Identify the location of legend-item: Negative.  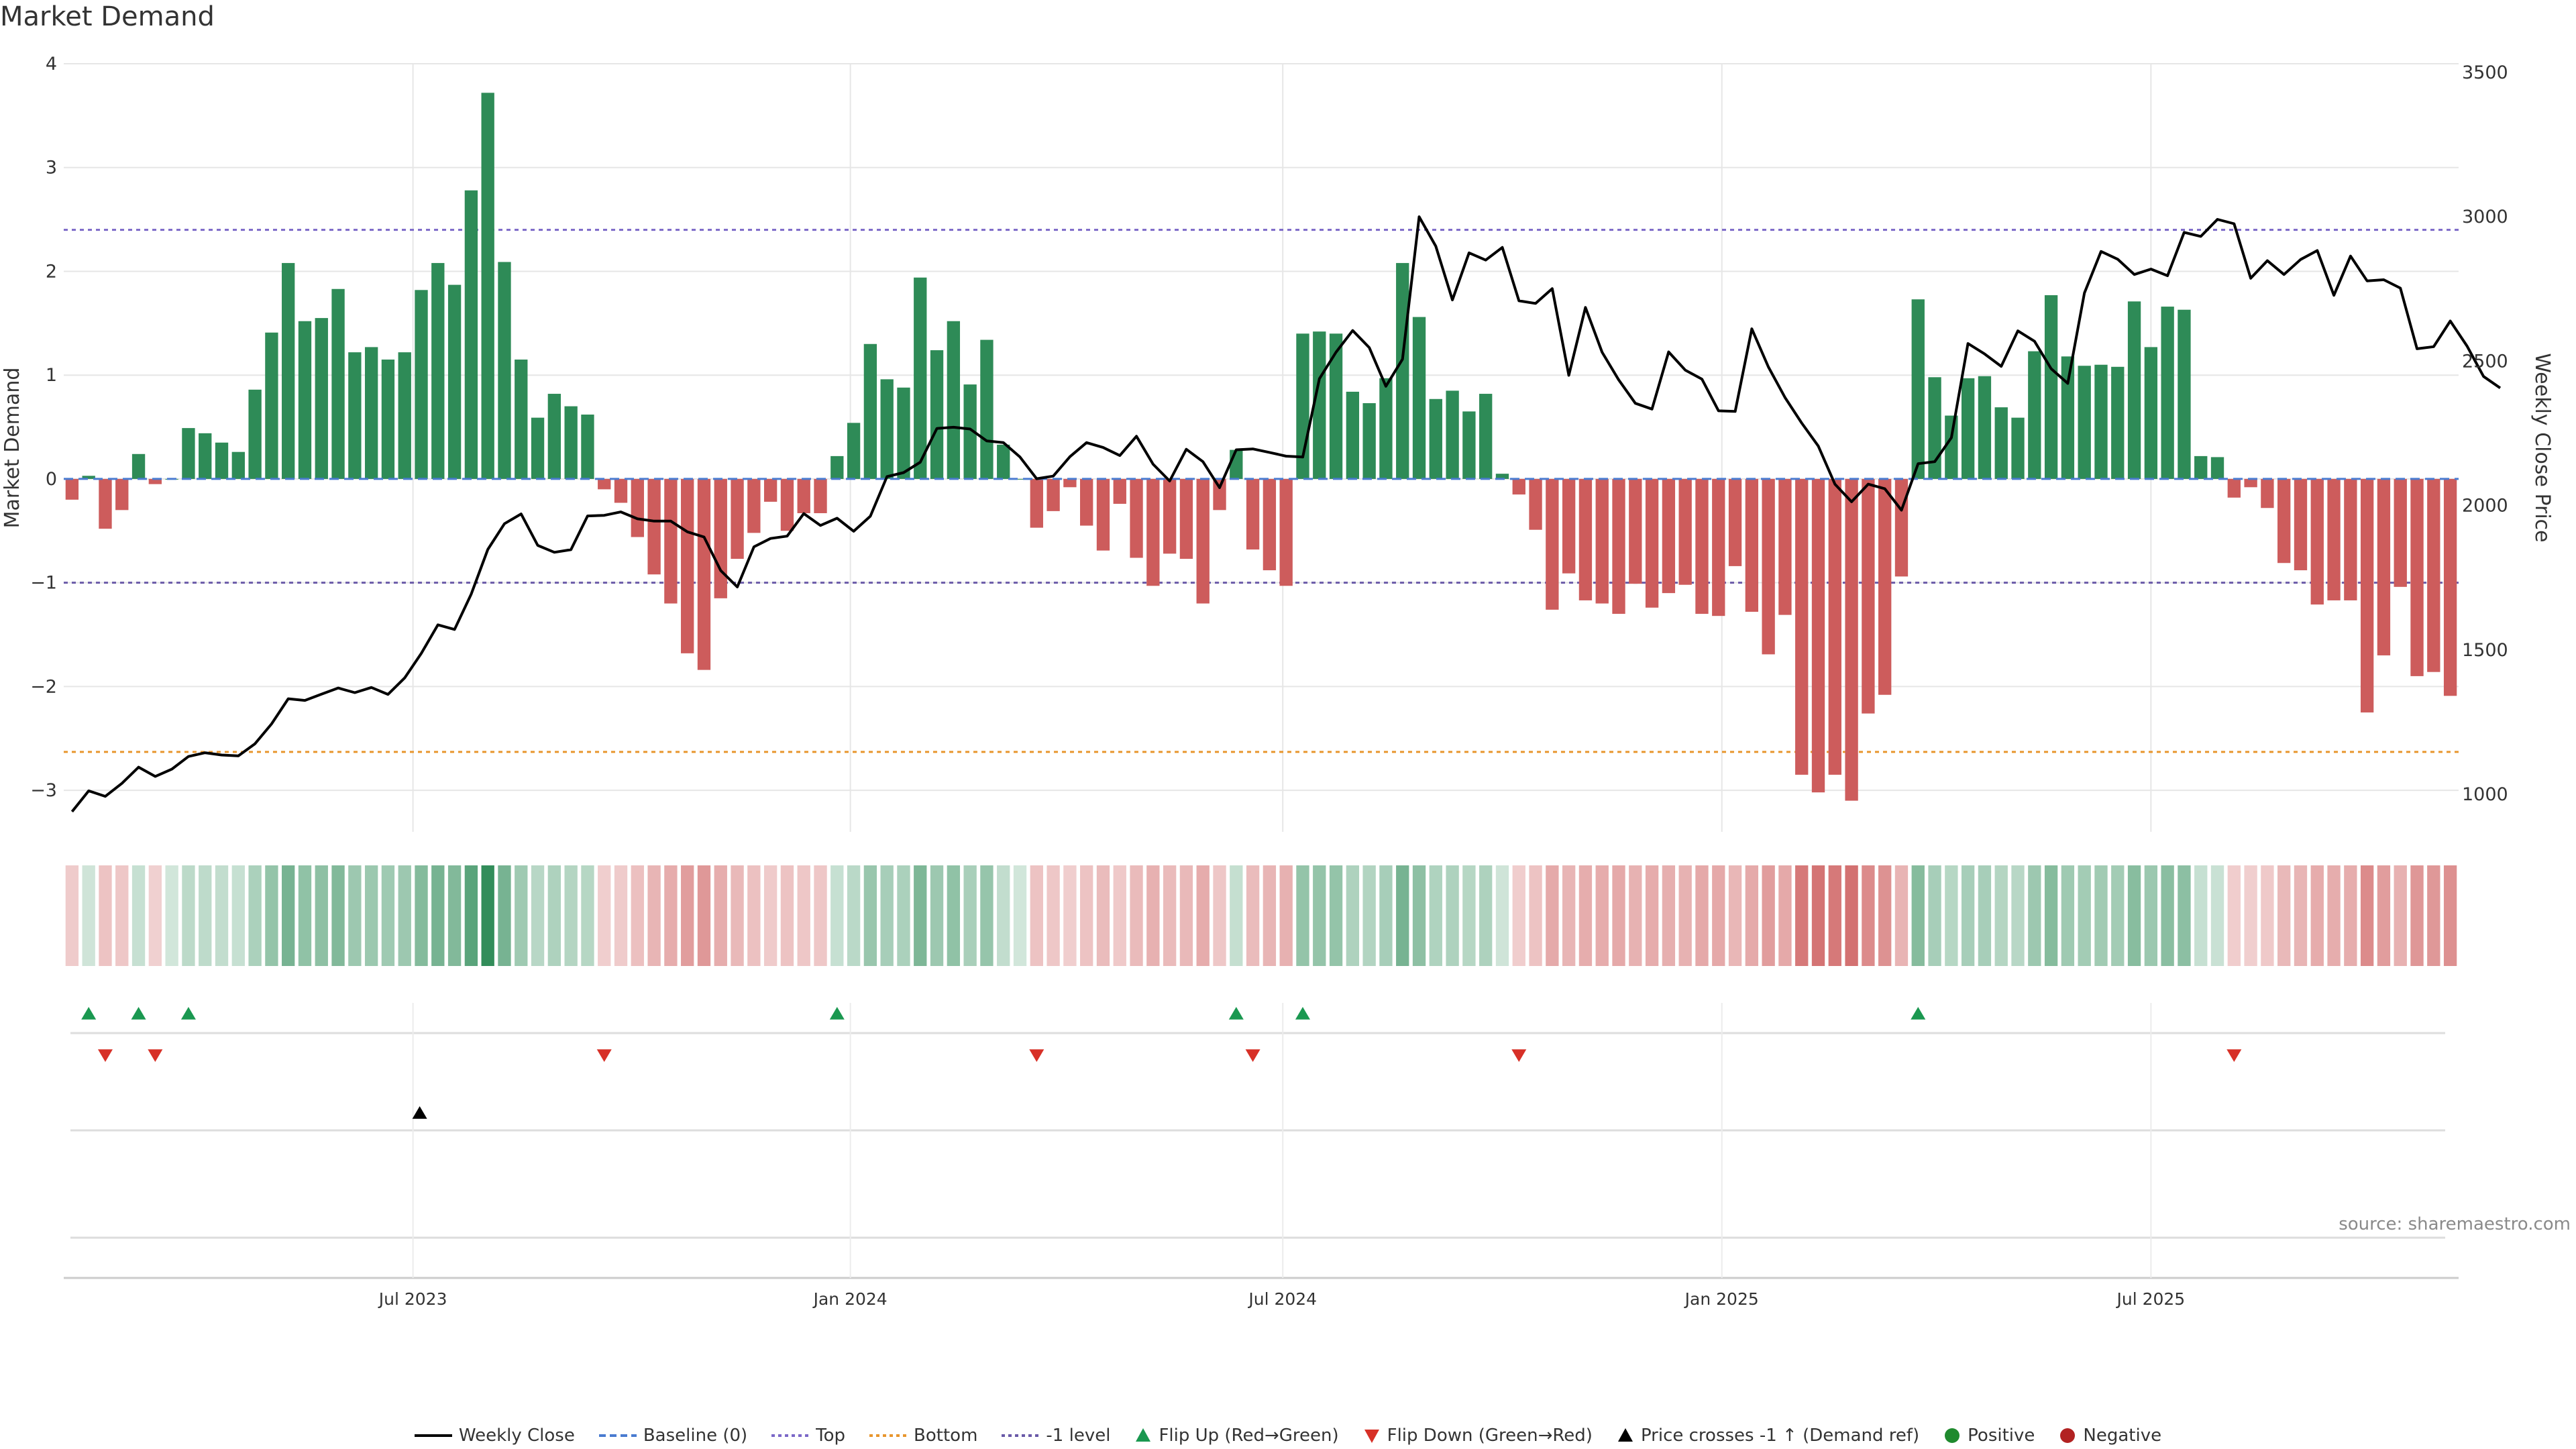
(2110, 1436).